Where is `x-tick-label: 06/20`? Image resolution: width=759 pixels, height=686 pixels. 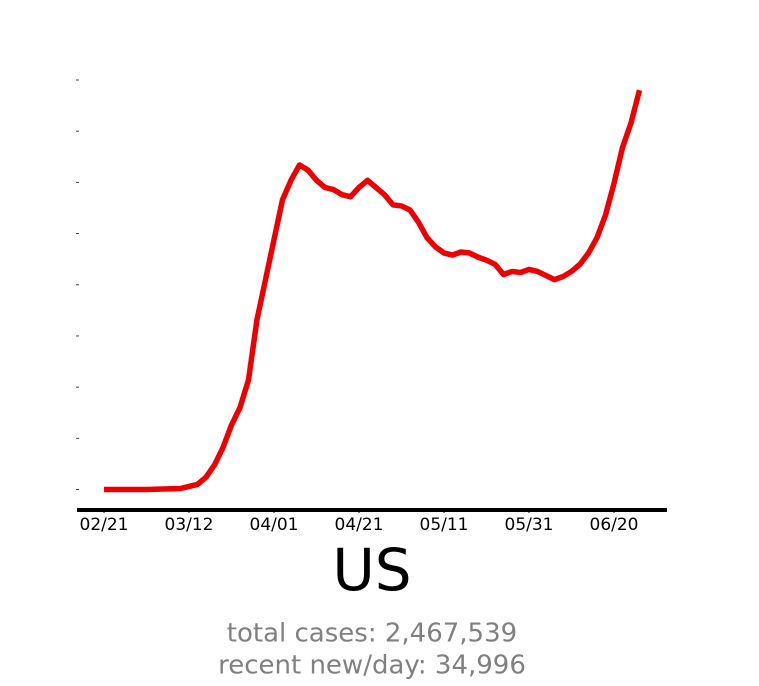
x-tick-label: 06/20 is located at coordinates (614, 525).